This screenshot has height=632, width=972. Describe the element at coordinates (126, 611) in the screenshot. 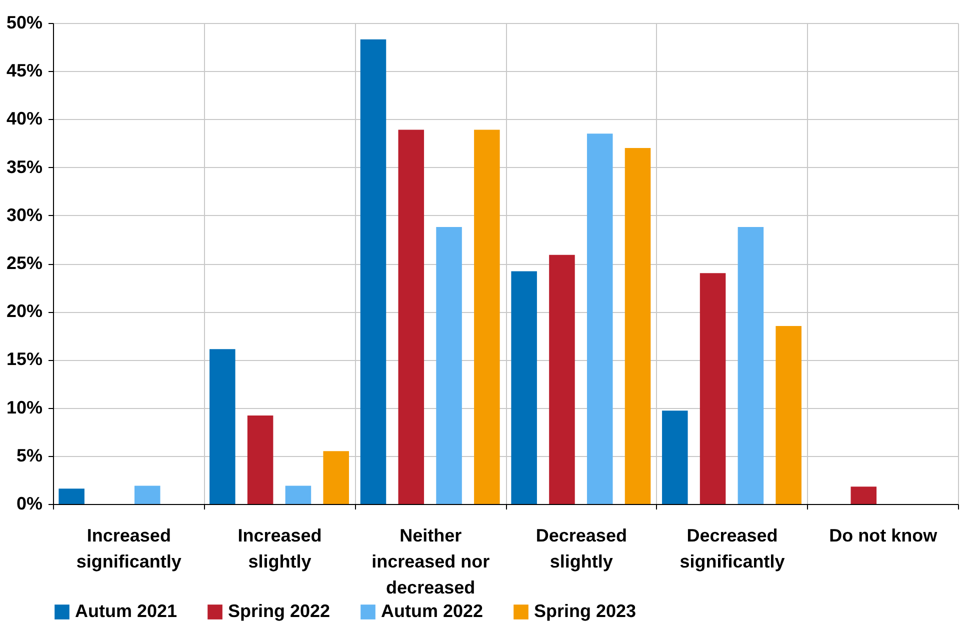

I see `legend-label: Autum 2021` at that location.